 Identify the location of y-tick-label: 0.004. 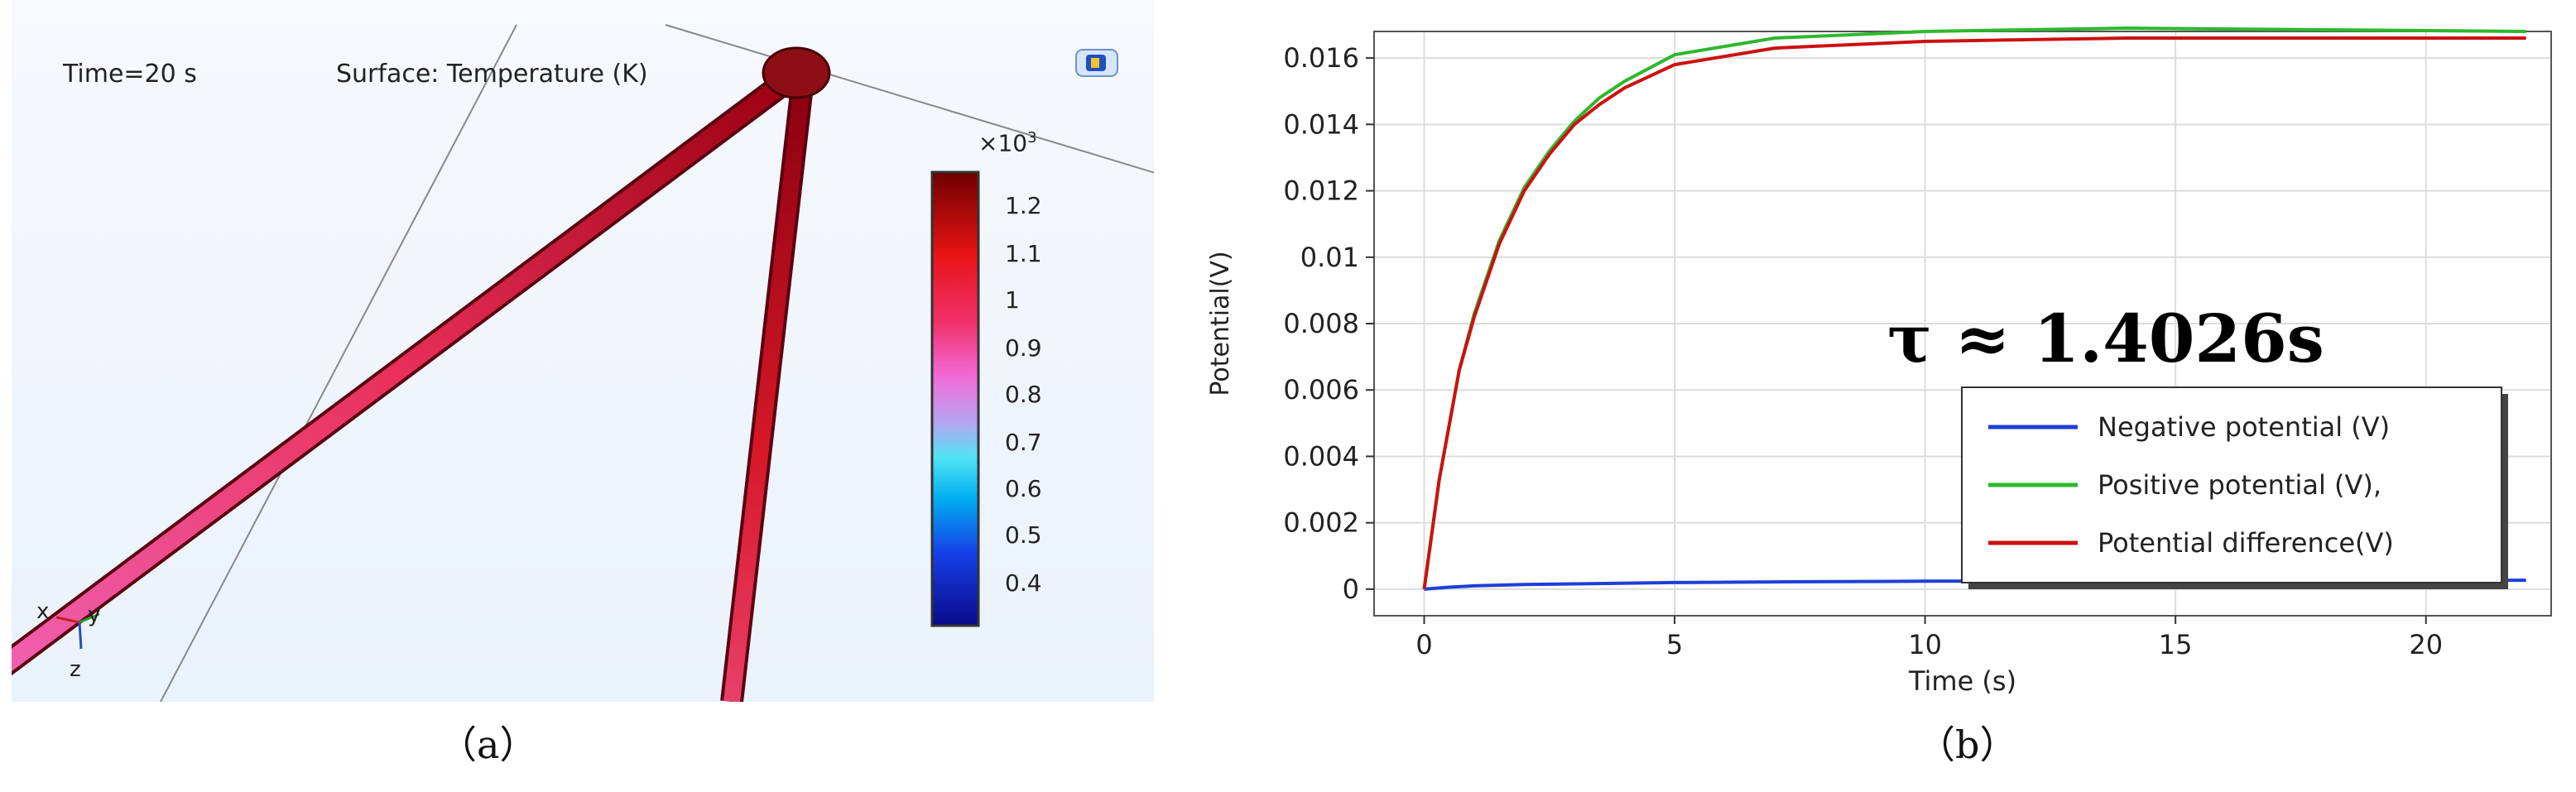
(1321, 456).